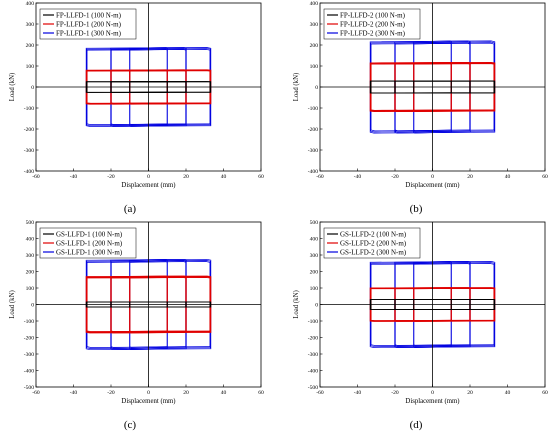 The height and width of the screenshot is (434, 550). What do you see at coordinates (373, 252) in the screenshot?
I see `legend-label-3: GS-LLFD-2 (300 N-m)` at bounding box center [373, 252].